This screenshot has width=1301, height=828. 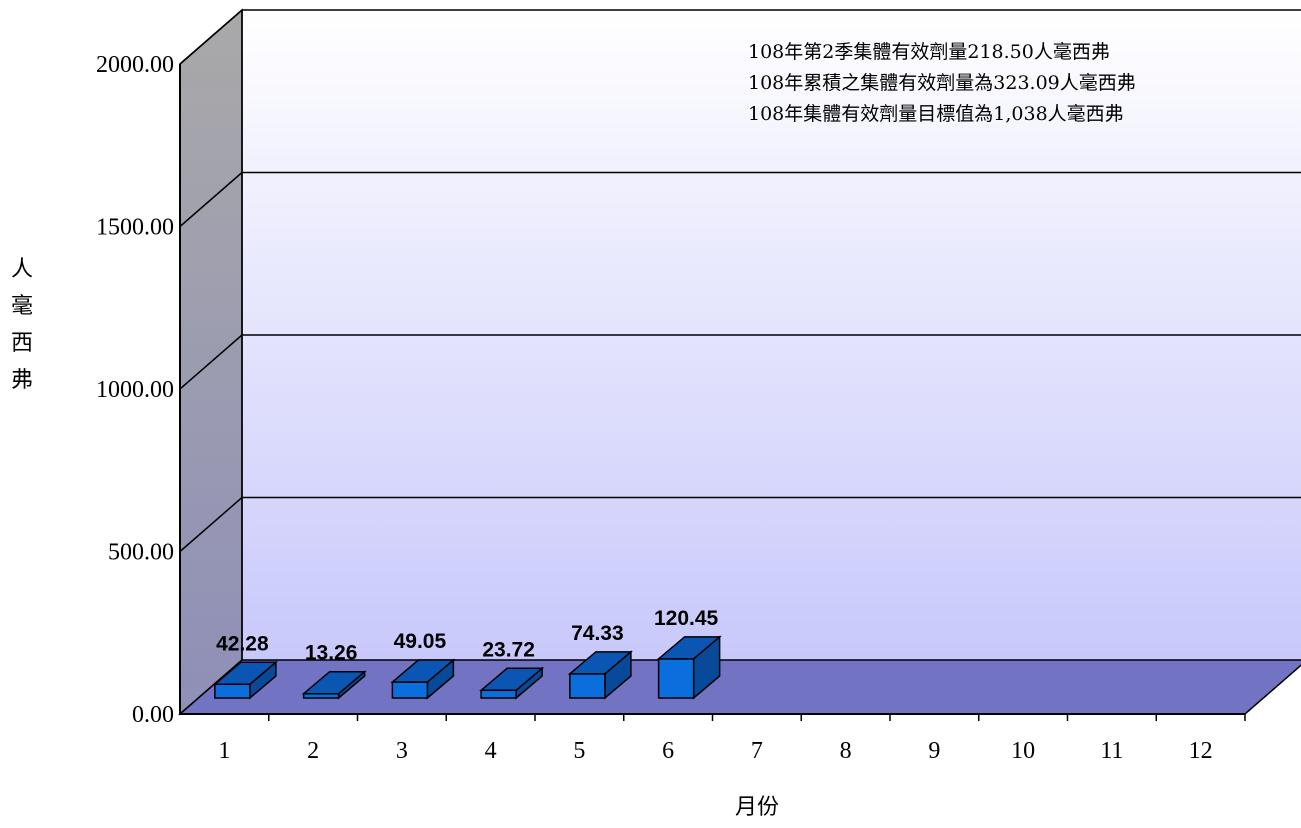 I want to click on x-tick-label: 8, so click(x=846, y=751).